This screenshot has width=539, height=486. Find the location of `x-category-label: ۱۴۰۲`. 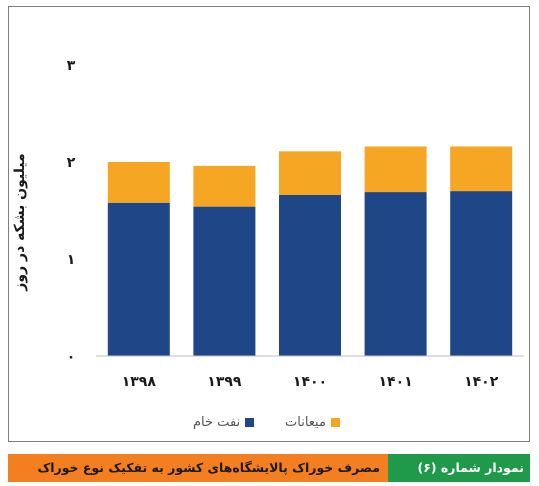

x-category-label: ۱۴۰۲ is located at coordinates (481, 382).